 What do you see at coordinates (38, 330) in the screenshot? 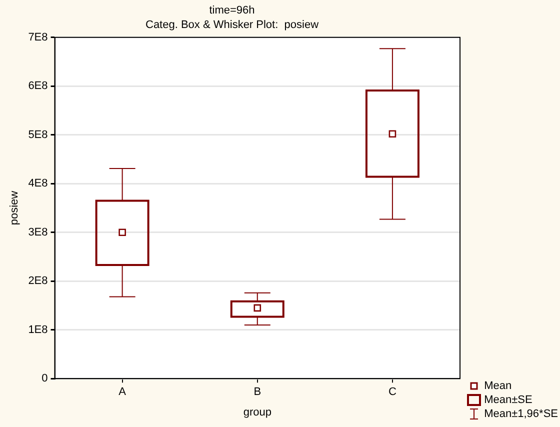
I see `y-tick-label: 1E8` at bounding box center [38, 330].